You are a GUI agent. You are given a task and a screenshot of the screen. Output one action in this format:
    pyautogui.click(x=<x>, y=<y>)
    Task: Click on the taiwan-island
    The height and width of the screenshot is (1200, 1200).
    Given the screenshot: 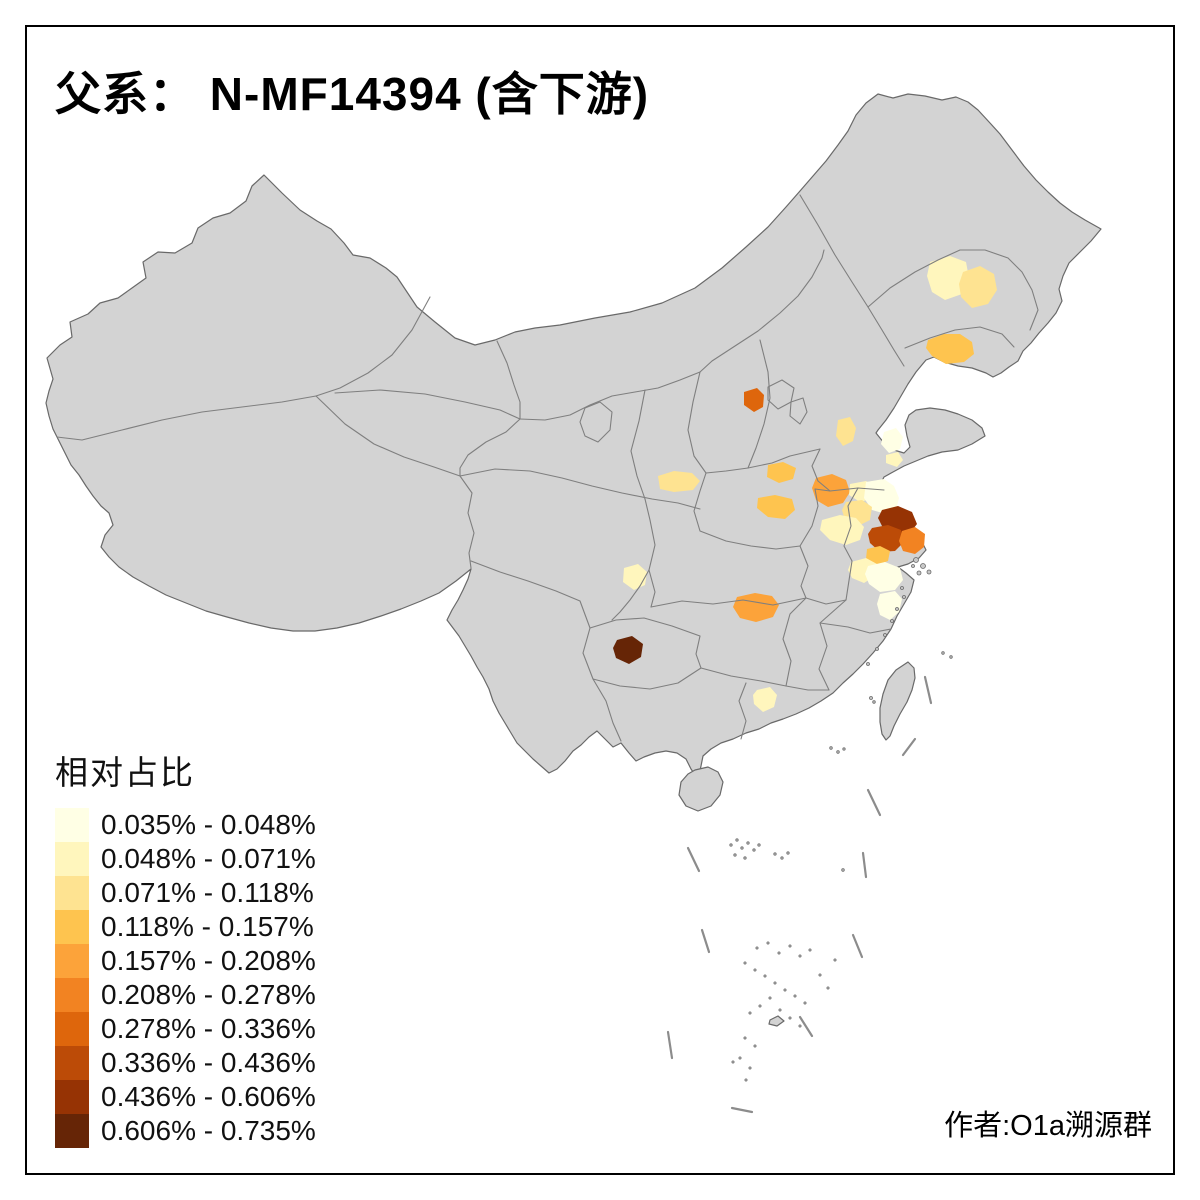 What is the action you would take?
    pyautogui.click(x=897, y=701)
    